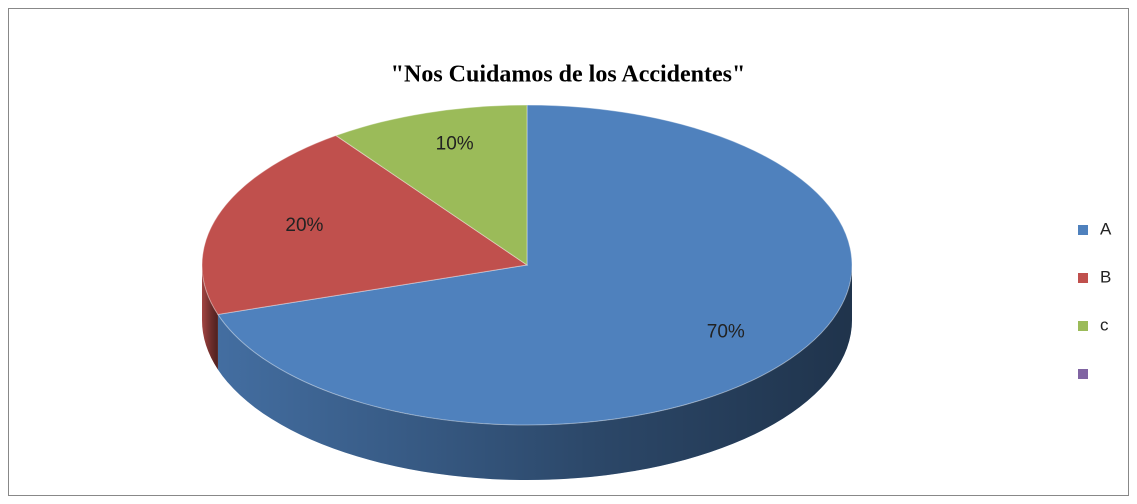 The height and width of the screenshot is (504, 1137). Describe the element at coordinates (1104, 324) in the screenshot. I see `legend-label: c` at that location.